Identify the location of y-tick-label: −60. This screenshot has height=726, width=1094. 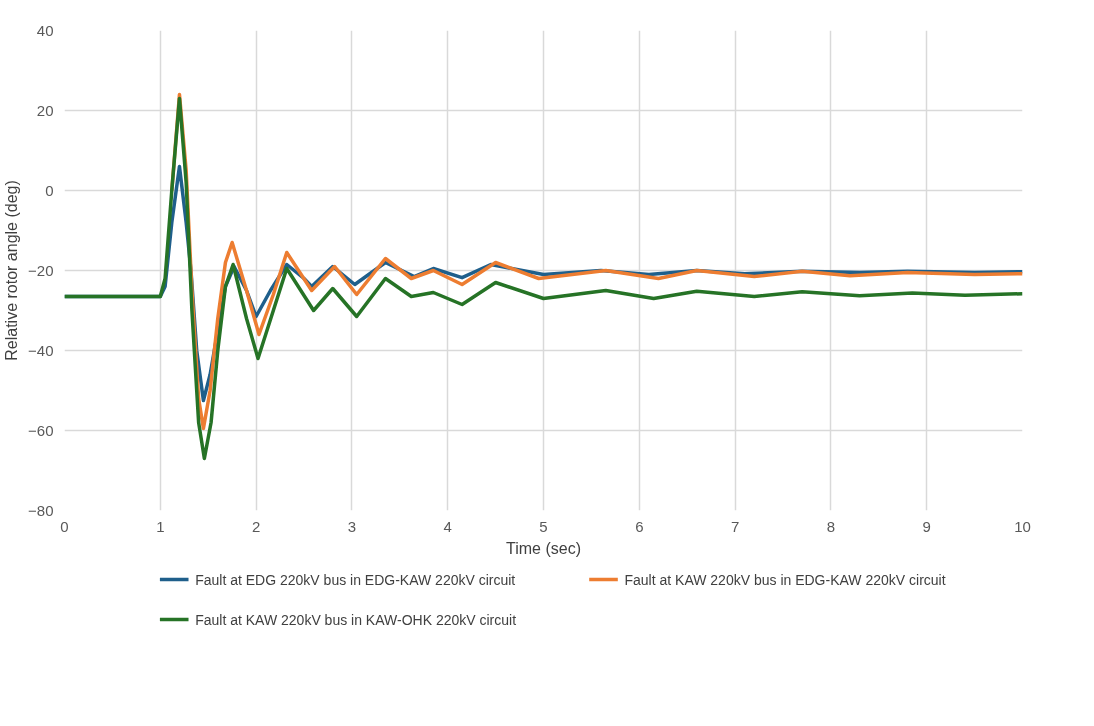
(41, 430).